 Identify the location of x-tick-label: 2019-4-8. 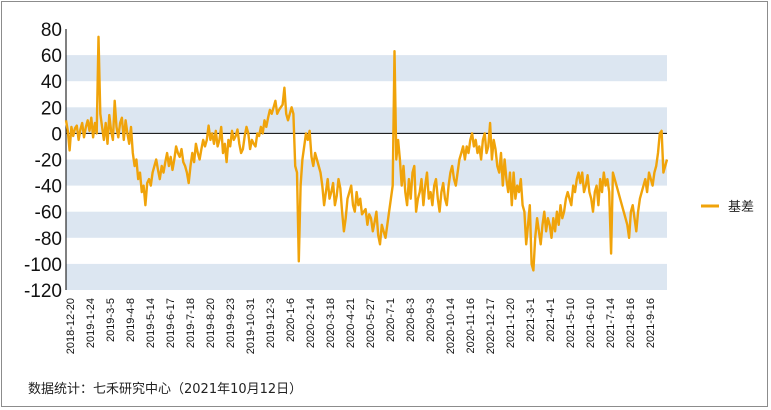
(131, 320).